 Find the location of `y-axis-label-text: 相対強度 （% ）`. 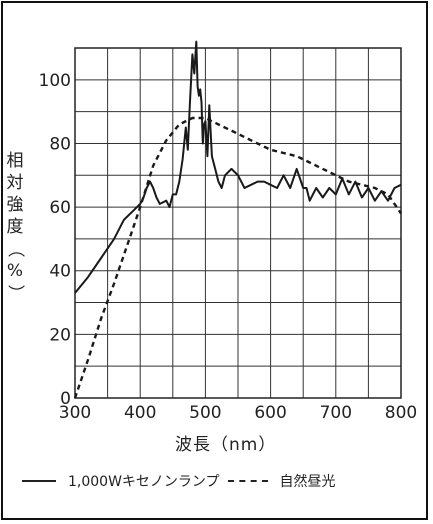

y-axis-label-text: 相対強度 （% ） is located at coordinates (15, 227).